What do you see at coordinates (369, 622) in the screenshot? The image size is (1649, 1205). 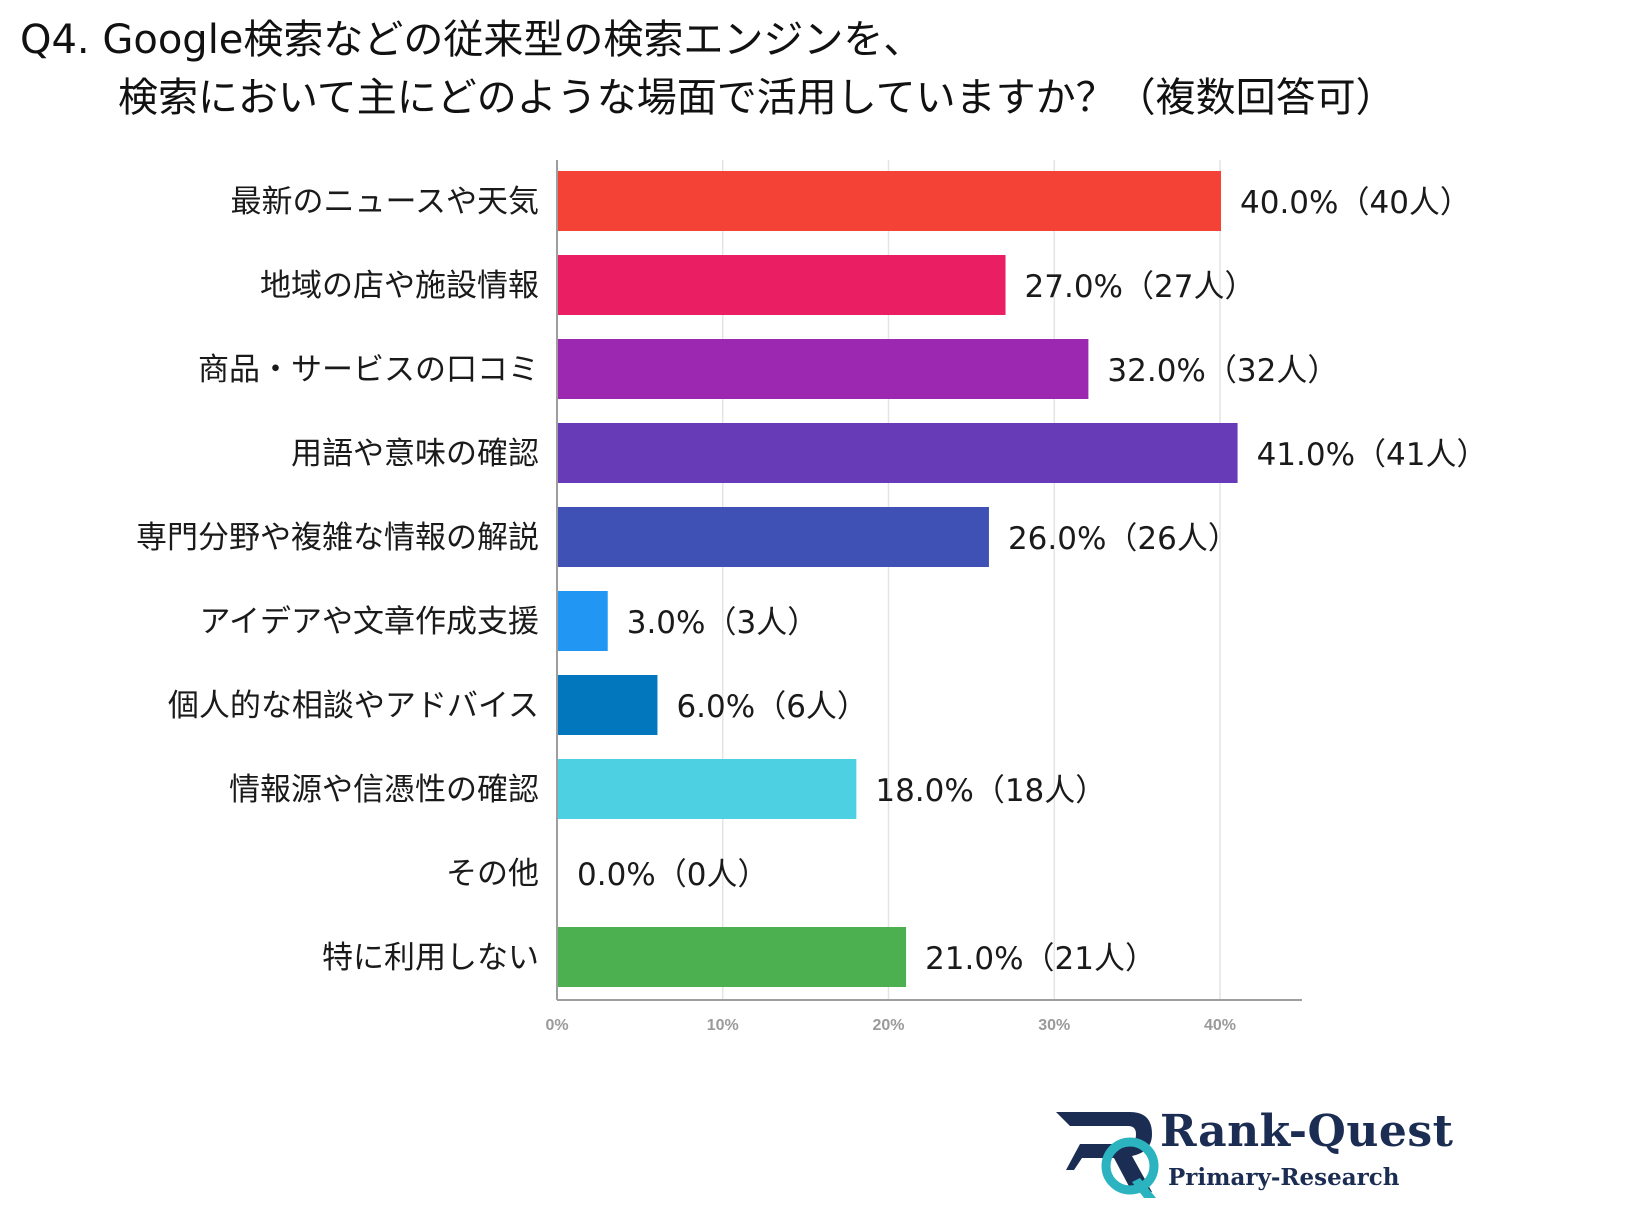 I see `category-label: アイデアや文章作成支援` at bounding box center [369, 622].